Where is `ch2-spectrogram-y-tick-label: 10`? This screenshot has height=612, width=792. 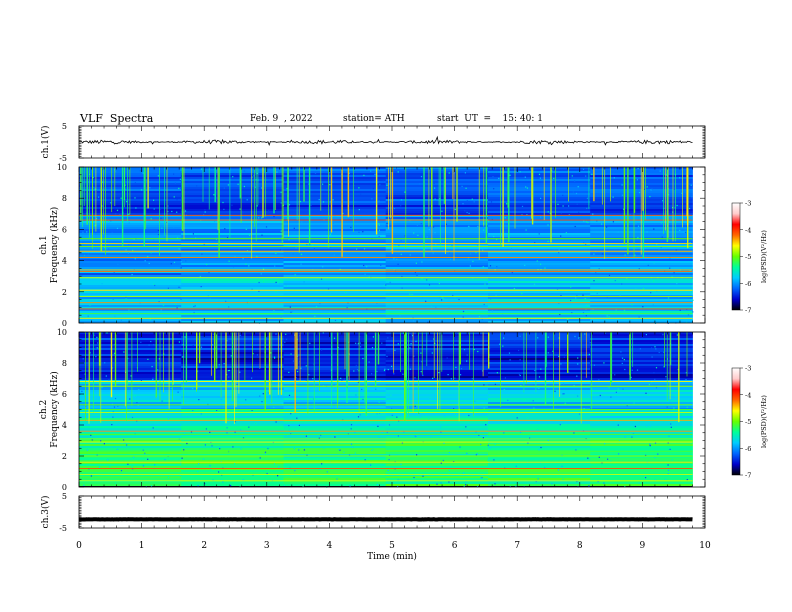 ch2-spectrogram-y-tick-label: 10 is located at coordinates (62, 332).